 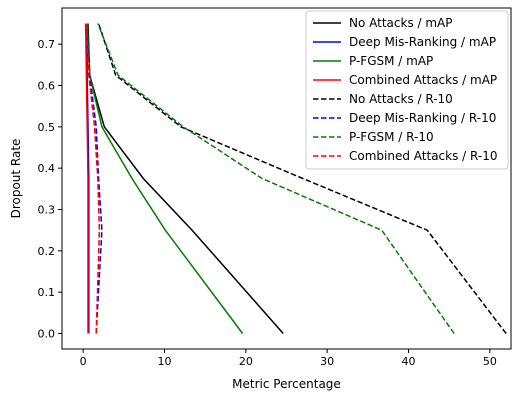 I want to click on legend-label-combined-attacks-r-10: Combined Attacks / R-10, so click(x=423, y=156).